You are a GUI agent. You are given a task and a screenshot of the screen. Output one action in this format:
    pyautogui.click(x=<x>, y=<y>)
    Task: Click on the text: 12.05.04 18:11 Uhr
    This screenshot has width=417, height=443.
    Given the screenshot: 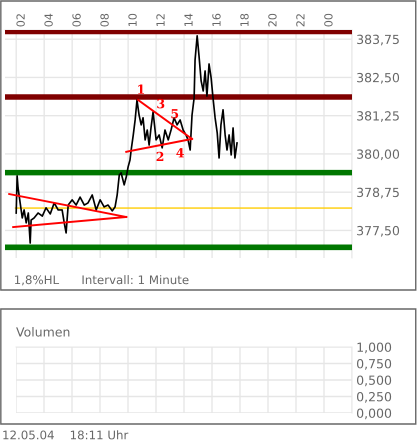 What is the action you would take?
    pyautogui.click(x=65, y=435)
    